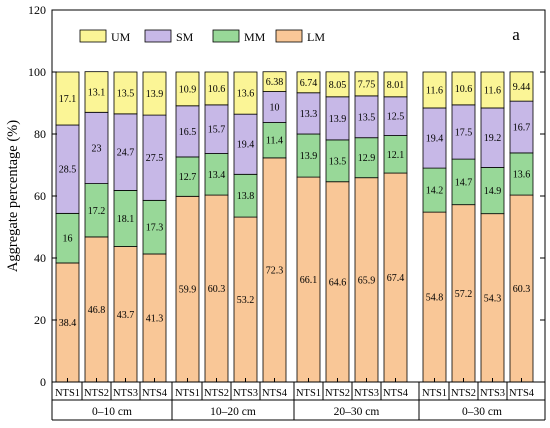 Image resolution: width=550 pixels, height=428 pixels. I want to click on data-label-um: 17.1, so click(68, 99).